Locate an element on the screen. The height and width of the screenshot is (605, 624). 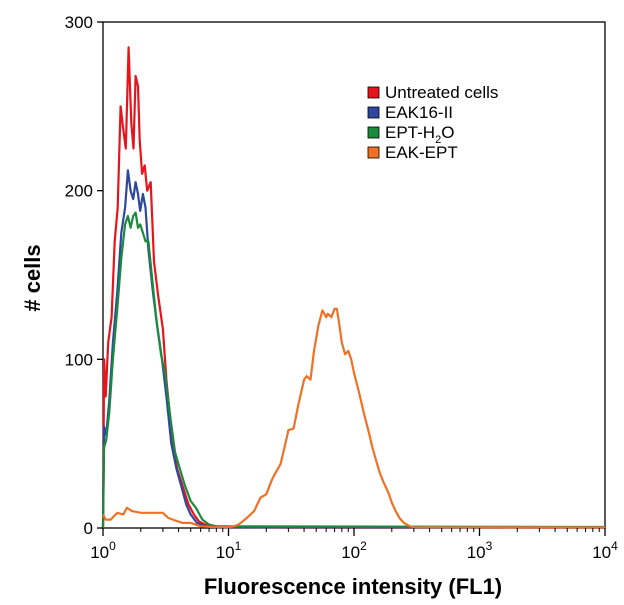
x-tick-label-2: 10² is located at coordinates (354, 550).